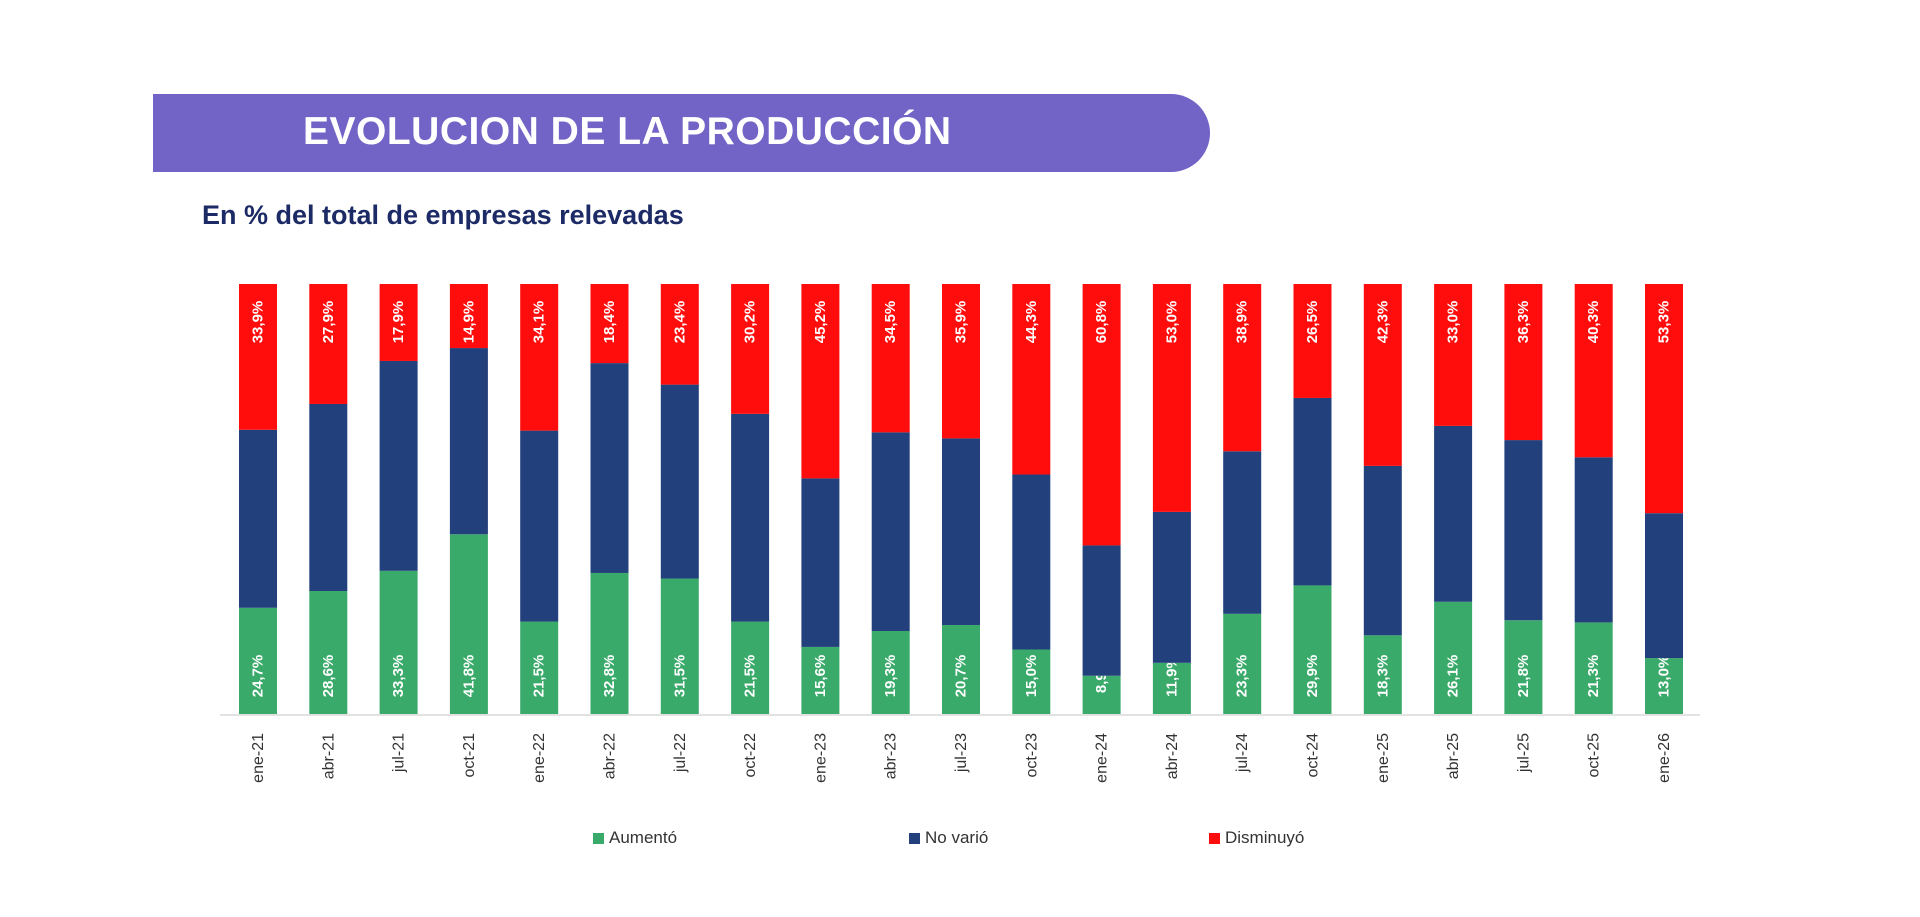 Image resolution: width=1920 pixels, height=917 pixels. I want to click on legend-item-disminuyo: Disminuyó, so click(1256, 838).